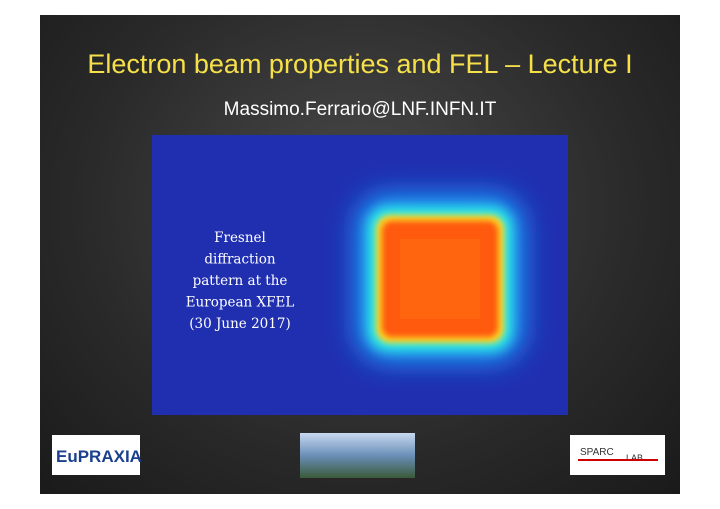 This screenshot has width=720, height=509. I want to click on logo-text: LAB, so click(635, 458).